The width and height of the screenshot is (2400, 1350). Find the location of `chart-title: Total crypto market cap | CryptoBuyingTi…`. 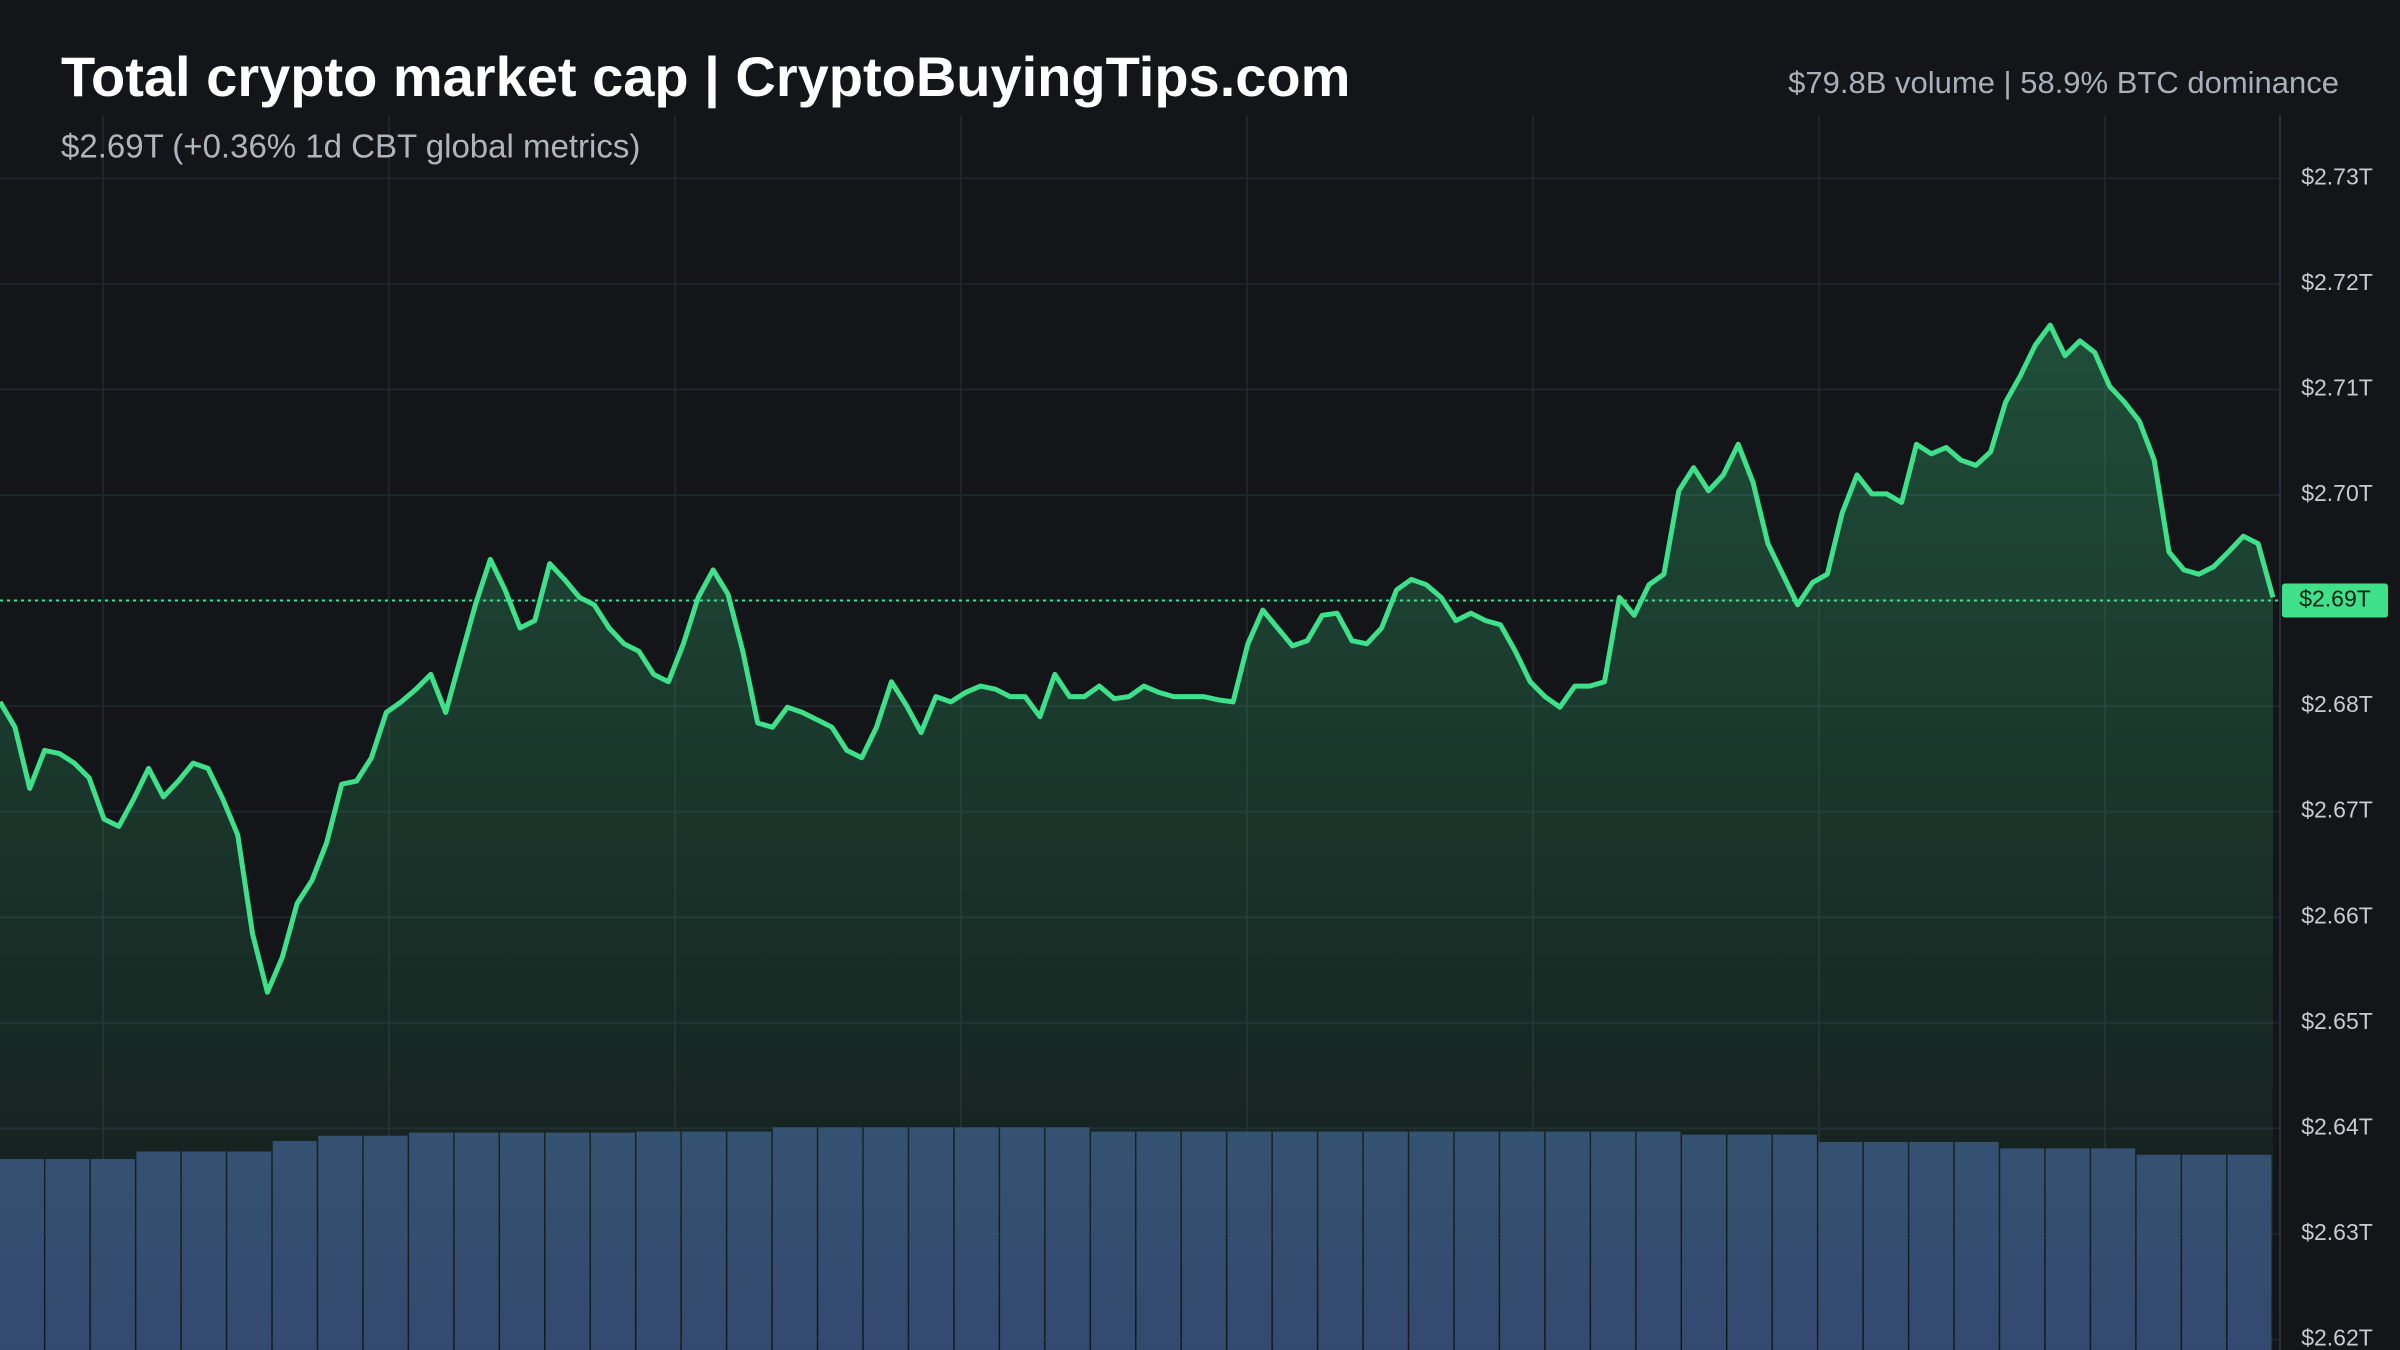

chart-title: Total crypto market cap | CryptoBuyingTi… is located at coordinates (705, 77).